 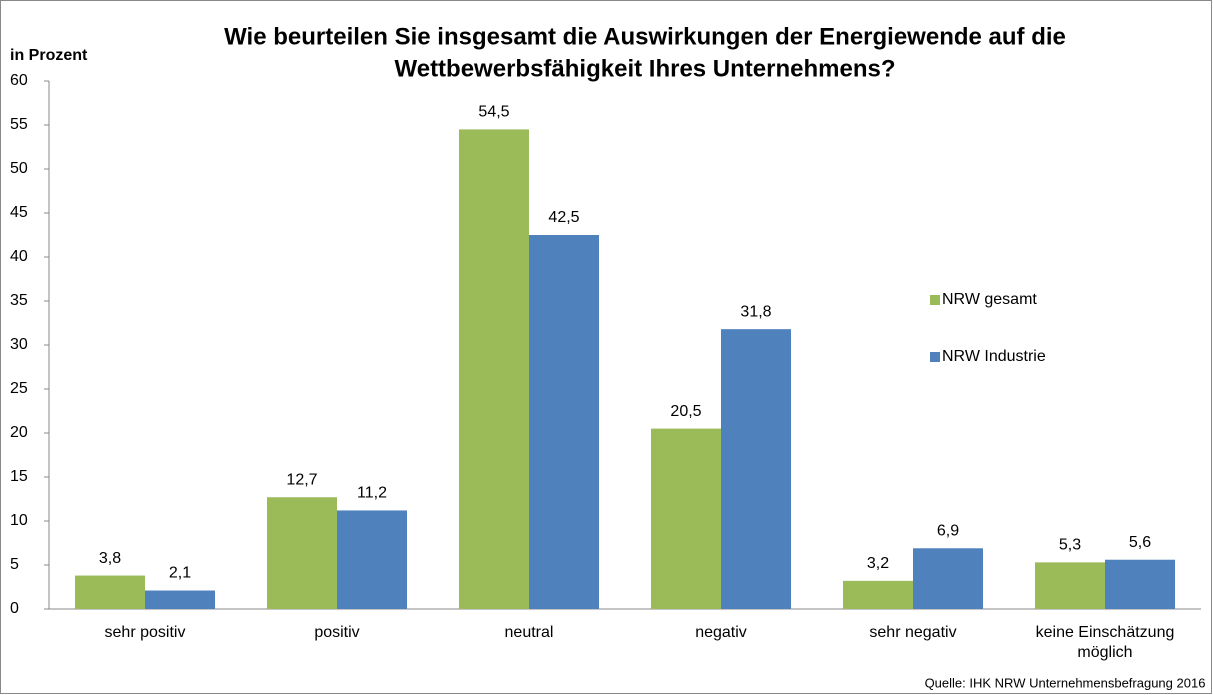 I want to click on data-label: 5,3, so click(x=1070, y=545).